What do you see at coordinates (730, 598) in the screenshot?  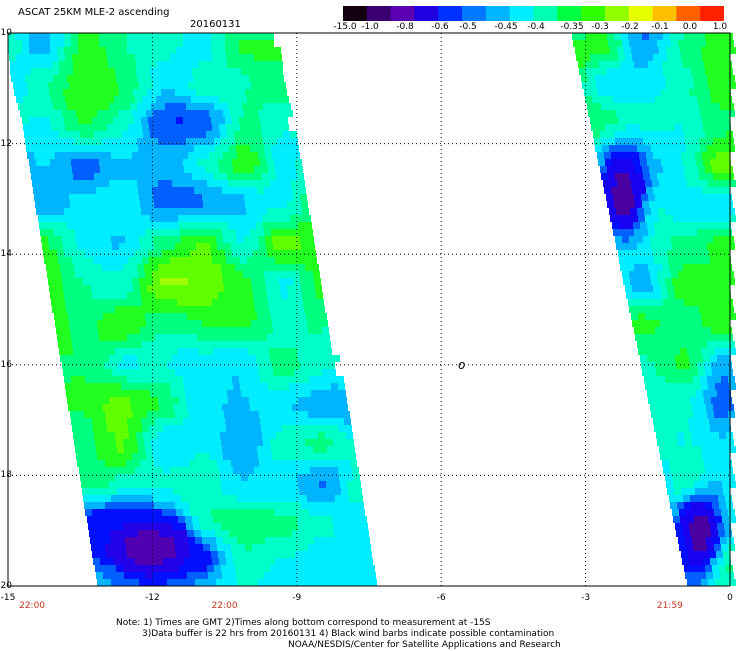 I see `lon-tick-label: 0` at bounding box center [730, 598].